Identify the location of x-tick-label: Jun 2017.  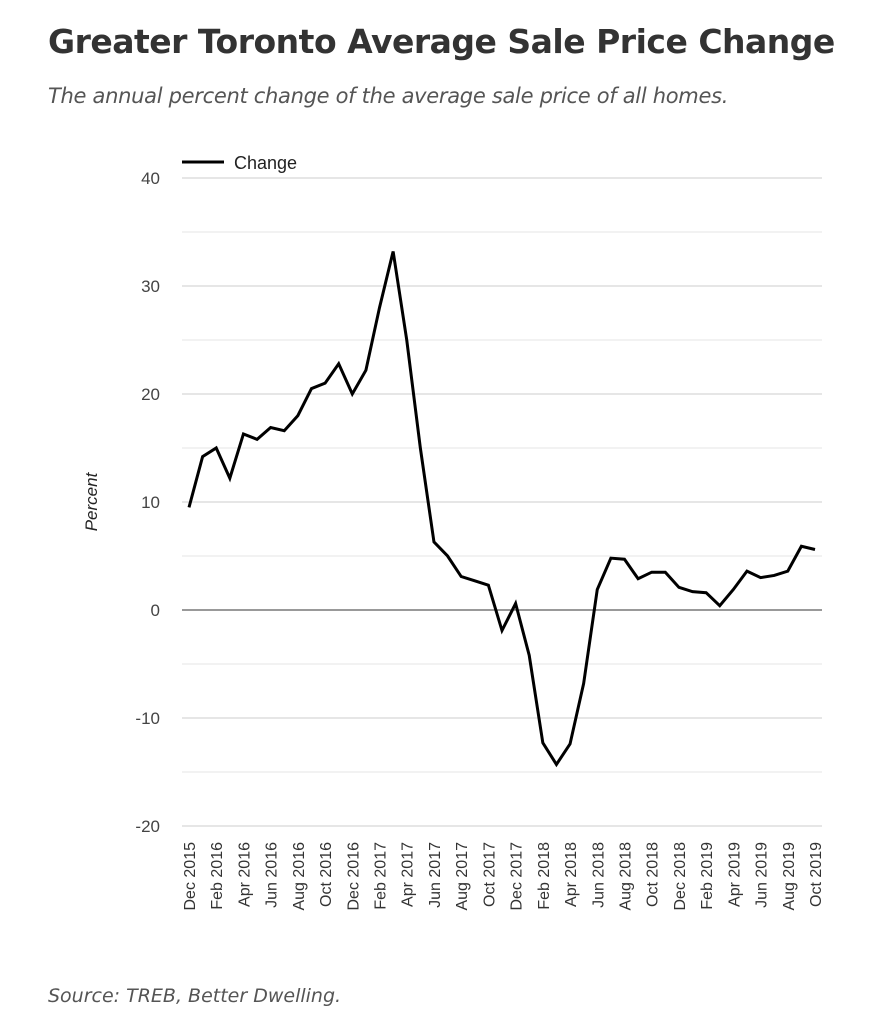
(435, 875).